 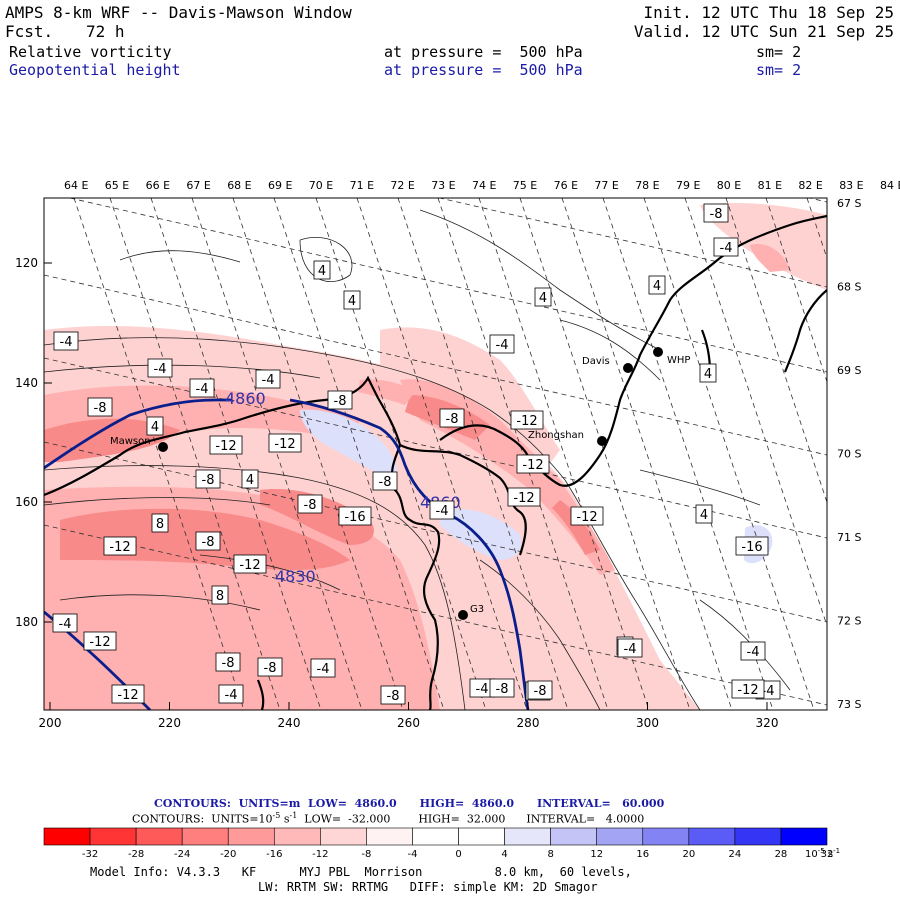 I want to click on longitude-label: 67 E, so click(x=198, y=185).